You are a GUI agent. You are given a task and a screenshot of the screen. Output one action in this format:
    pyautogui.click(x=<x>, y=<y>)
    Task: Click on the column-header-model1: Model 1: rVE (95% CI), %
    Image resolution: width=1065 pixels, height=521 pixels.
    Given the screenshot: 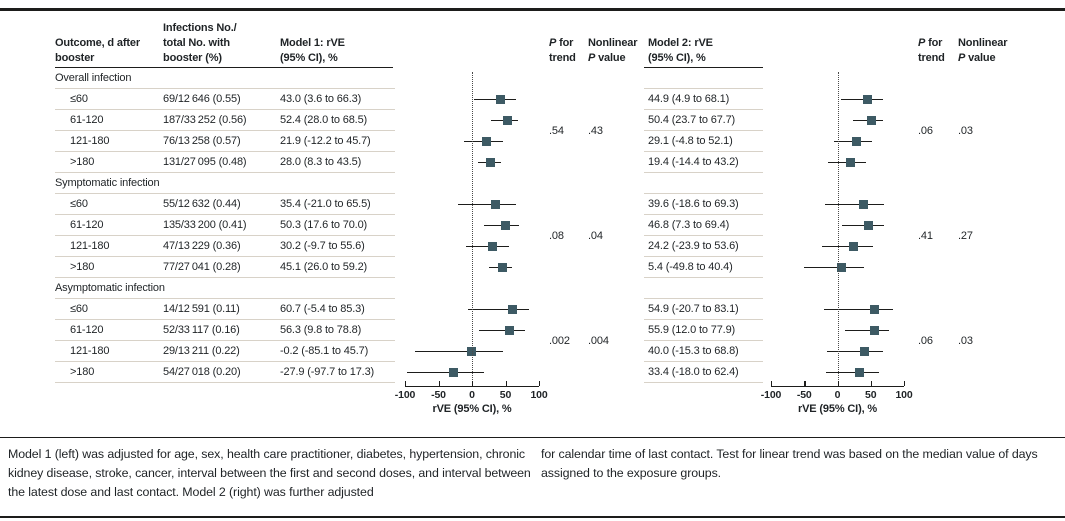 What is the action you would take?
    pyautogui.click(x=312, y=50)
    